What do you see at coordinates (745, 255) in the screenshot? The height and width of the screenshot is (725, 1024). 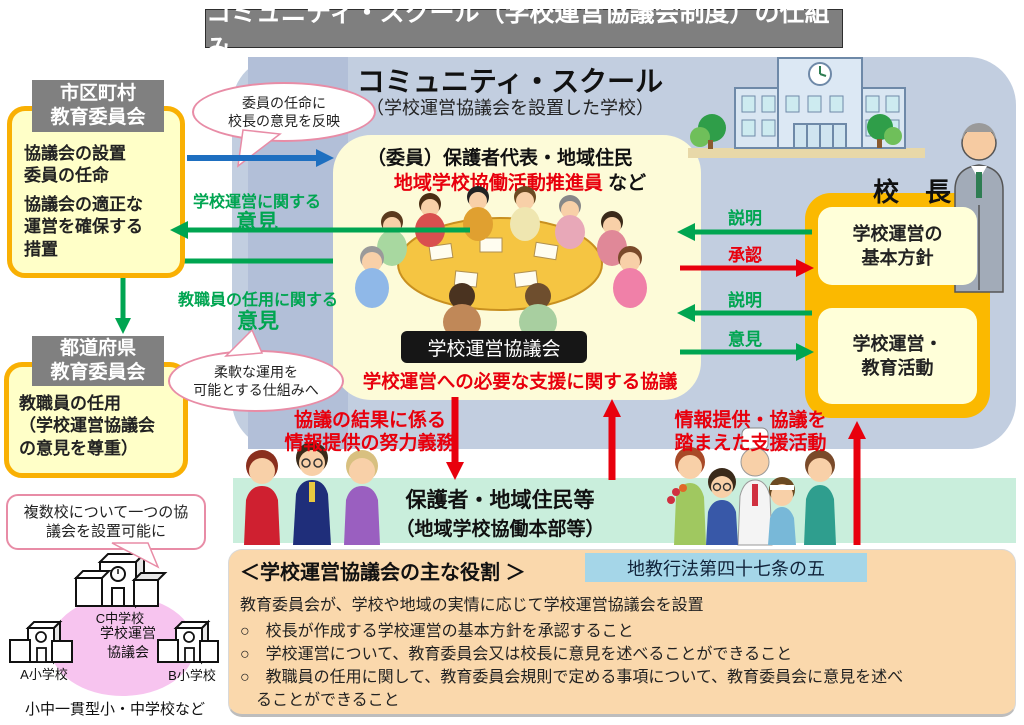 I see `approve-label: 承認` at bounding box center [745, 255].